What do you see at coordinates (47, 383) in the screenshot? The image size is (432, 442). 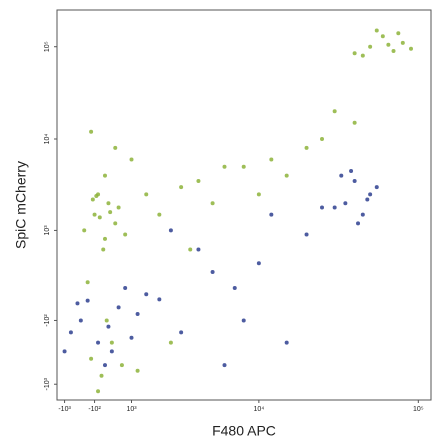 I see `y-tick-label: -10³` at bounding box center [47, 383].